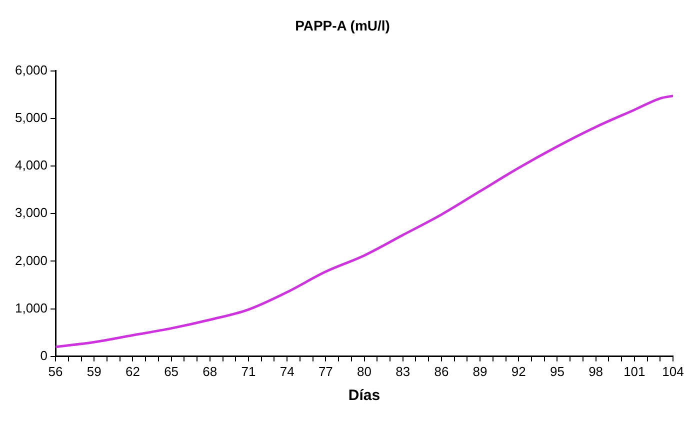  What do you see at coordinates (31, 260) in the screenshot?
I see `y-tick-label: 2,000` at bounding box center [31, 260].